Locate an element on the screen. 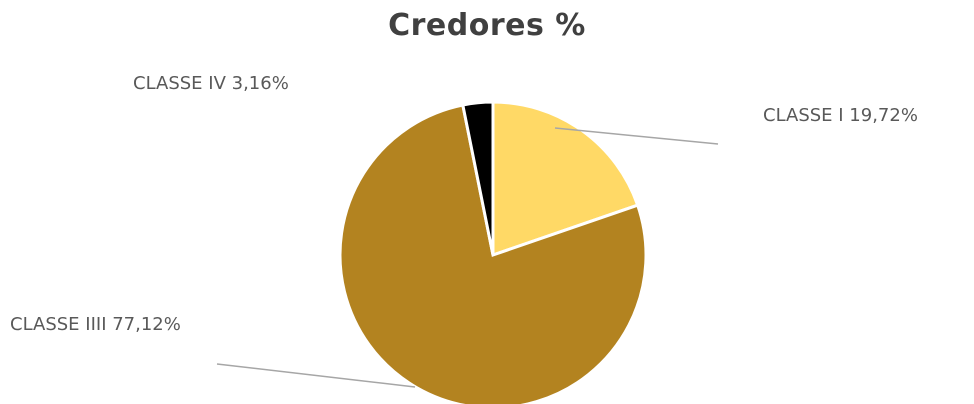  data-label-classe-iiii: CLASSE IIII 77,12% is located at coordinates (95, 324).